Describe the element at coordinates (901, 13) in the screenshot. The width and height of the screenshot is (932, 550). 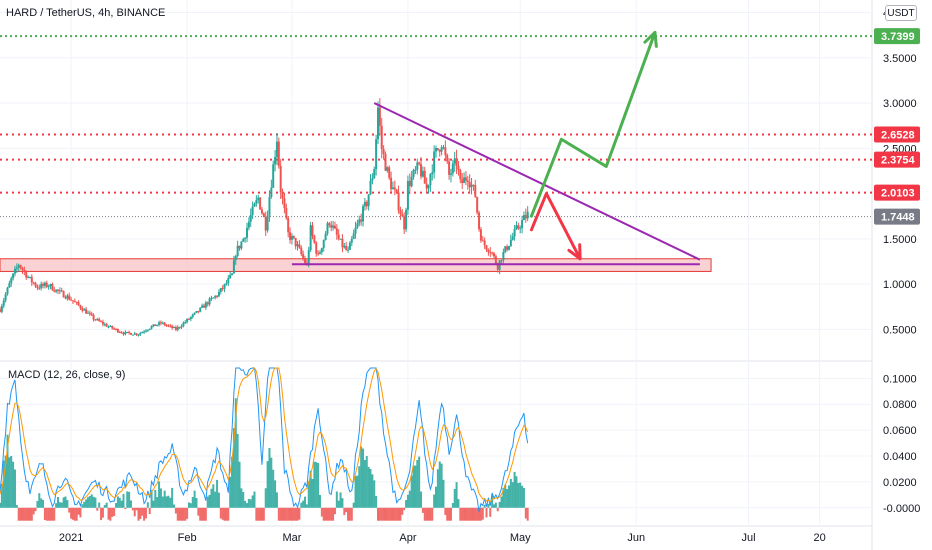
I see `currency-button: USDT` at that location.